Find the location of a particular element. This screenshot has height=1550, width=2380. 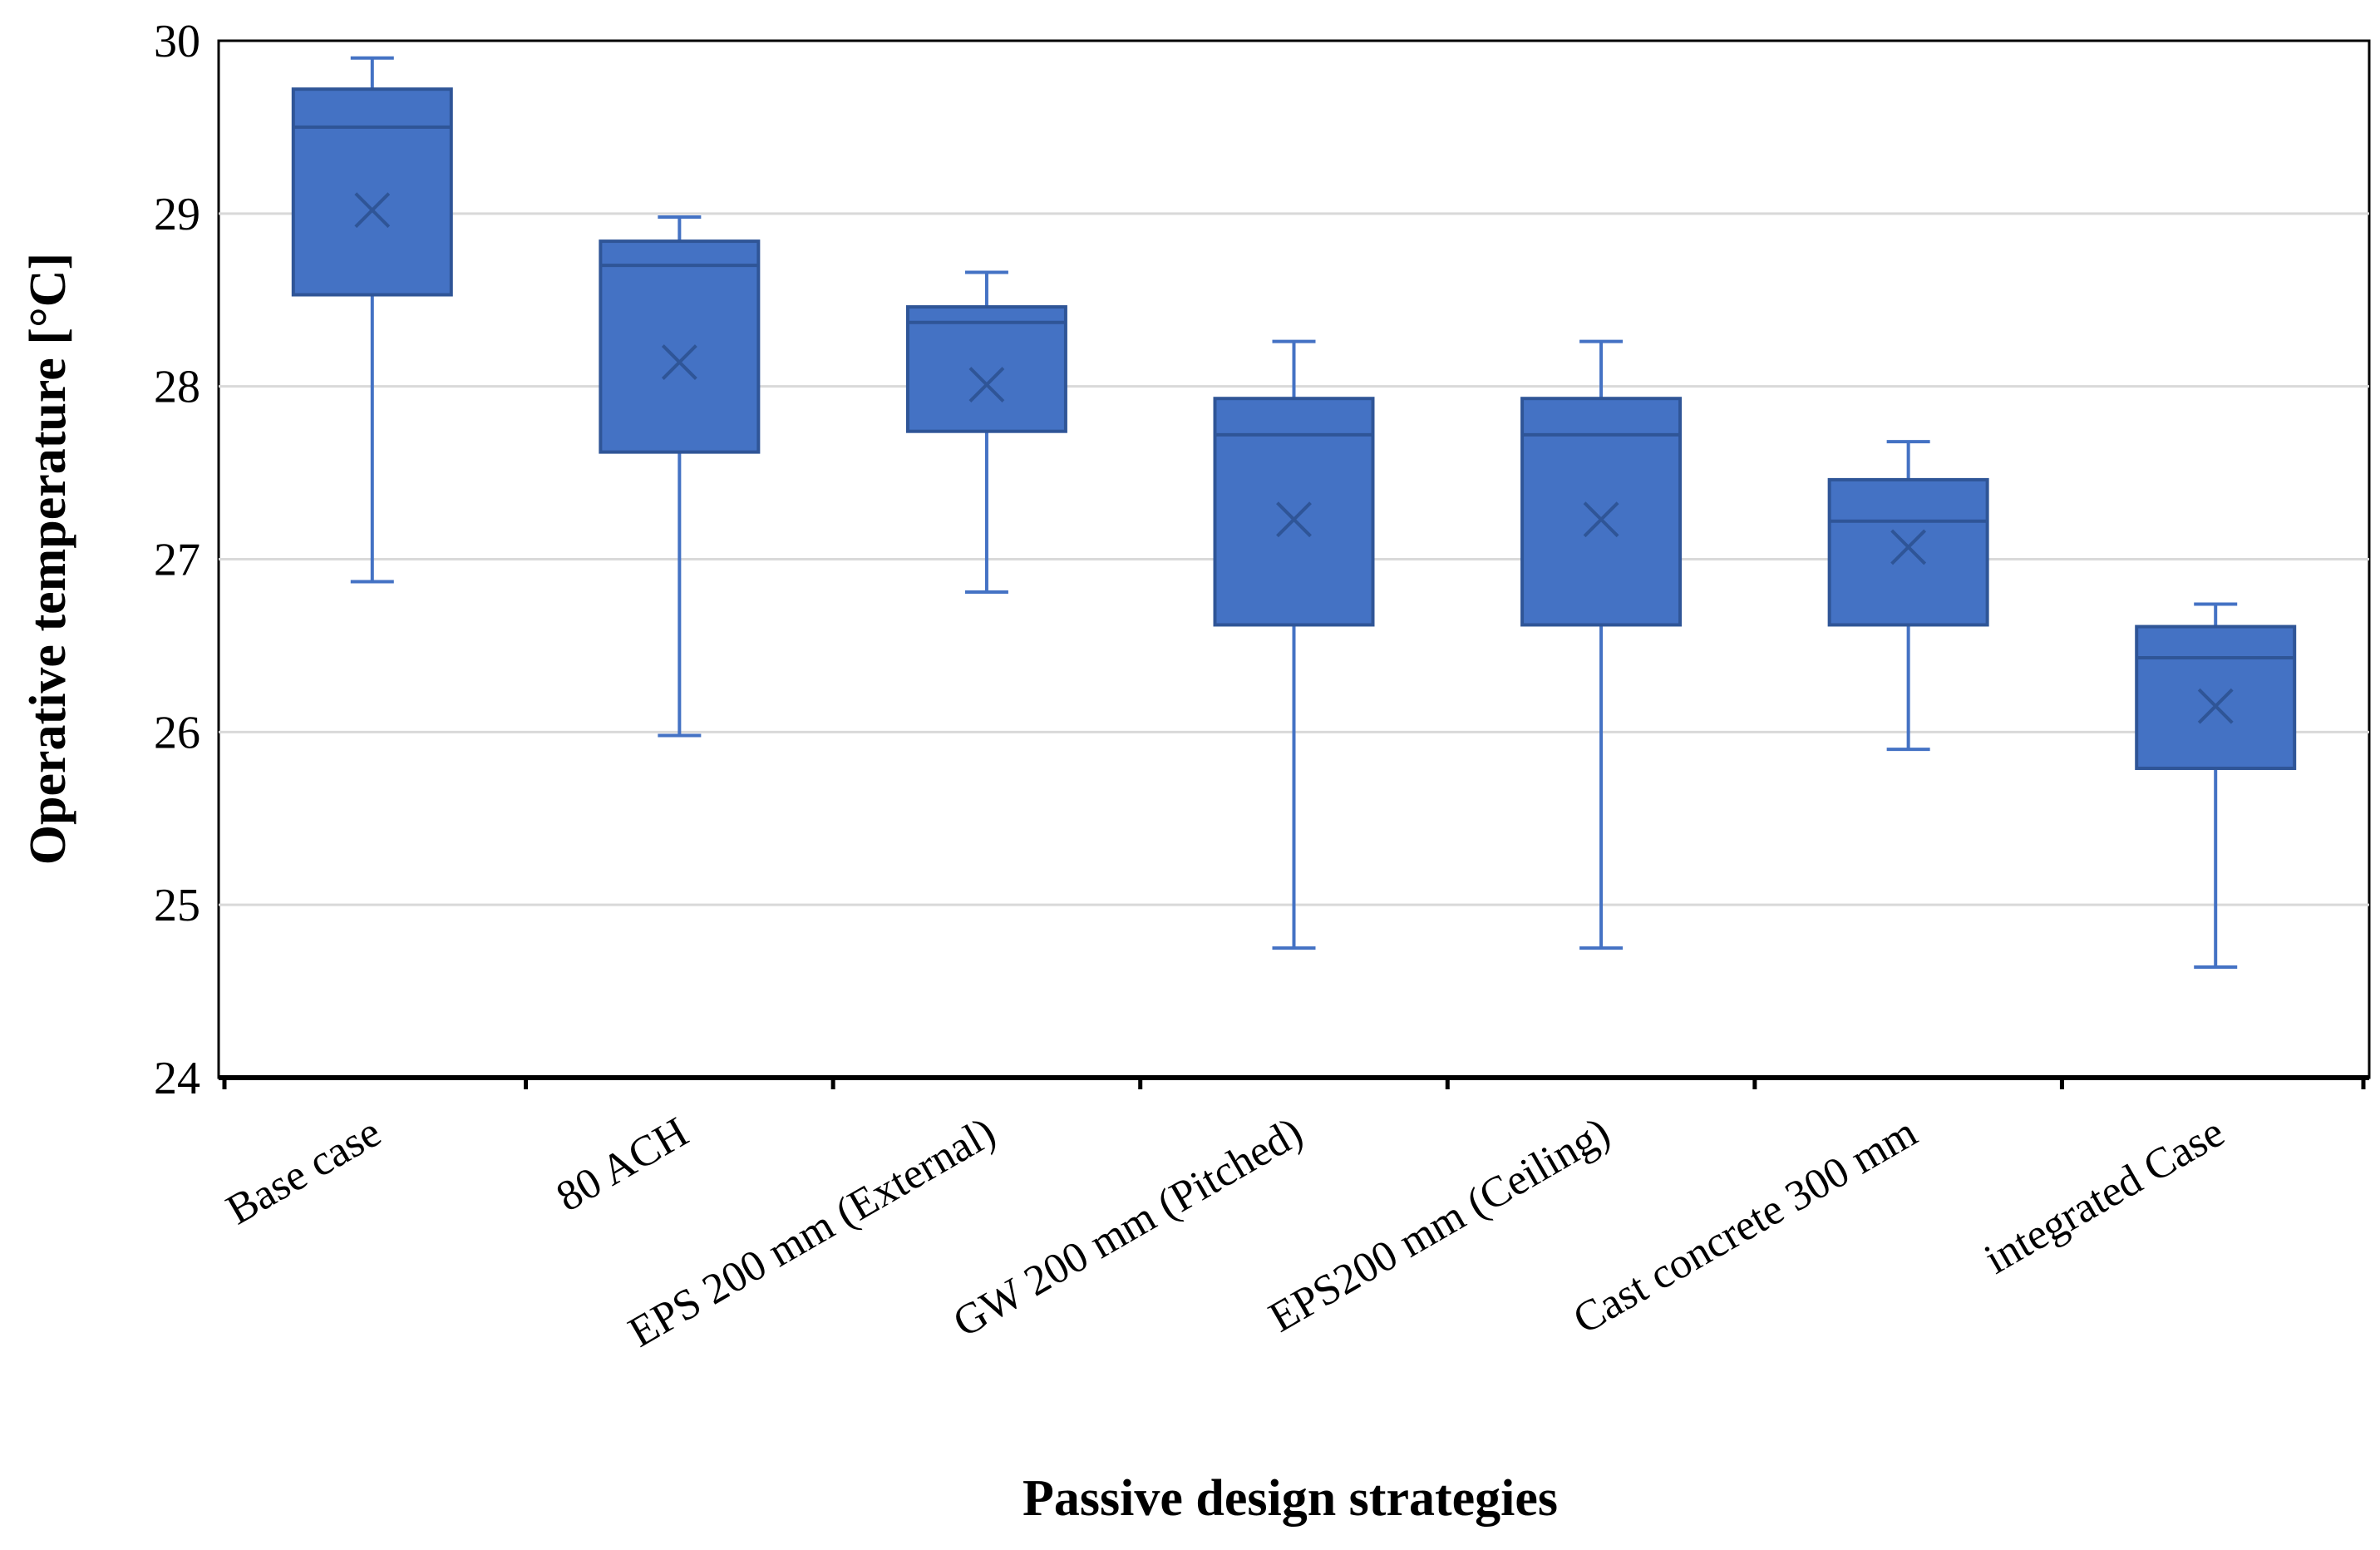

y-tick-label: 29 is located at coordinates (177, 214).